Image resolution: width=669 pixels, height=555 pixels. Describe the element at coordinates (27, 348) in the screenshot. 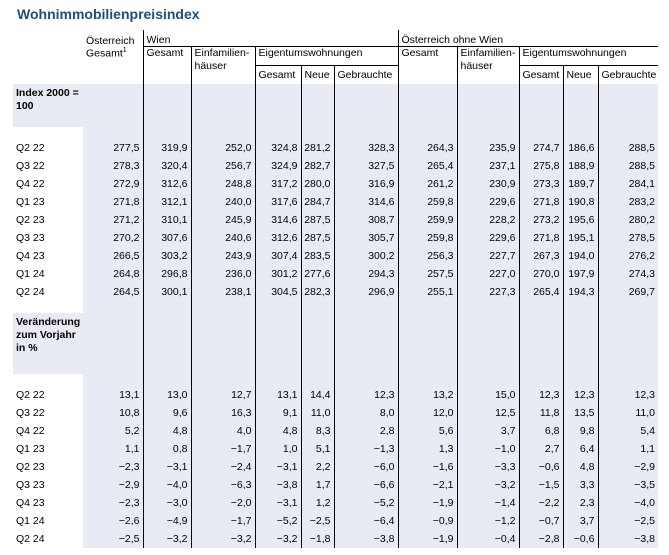

I see `section-label-line: in %` at that location.